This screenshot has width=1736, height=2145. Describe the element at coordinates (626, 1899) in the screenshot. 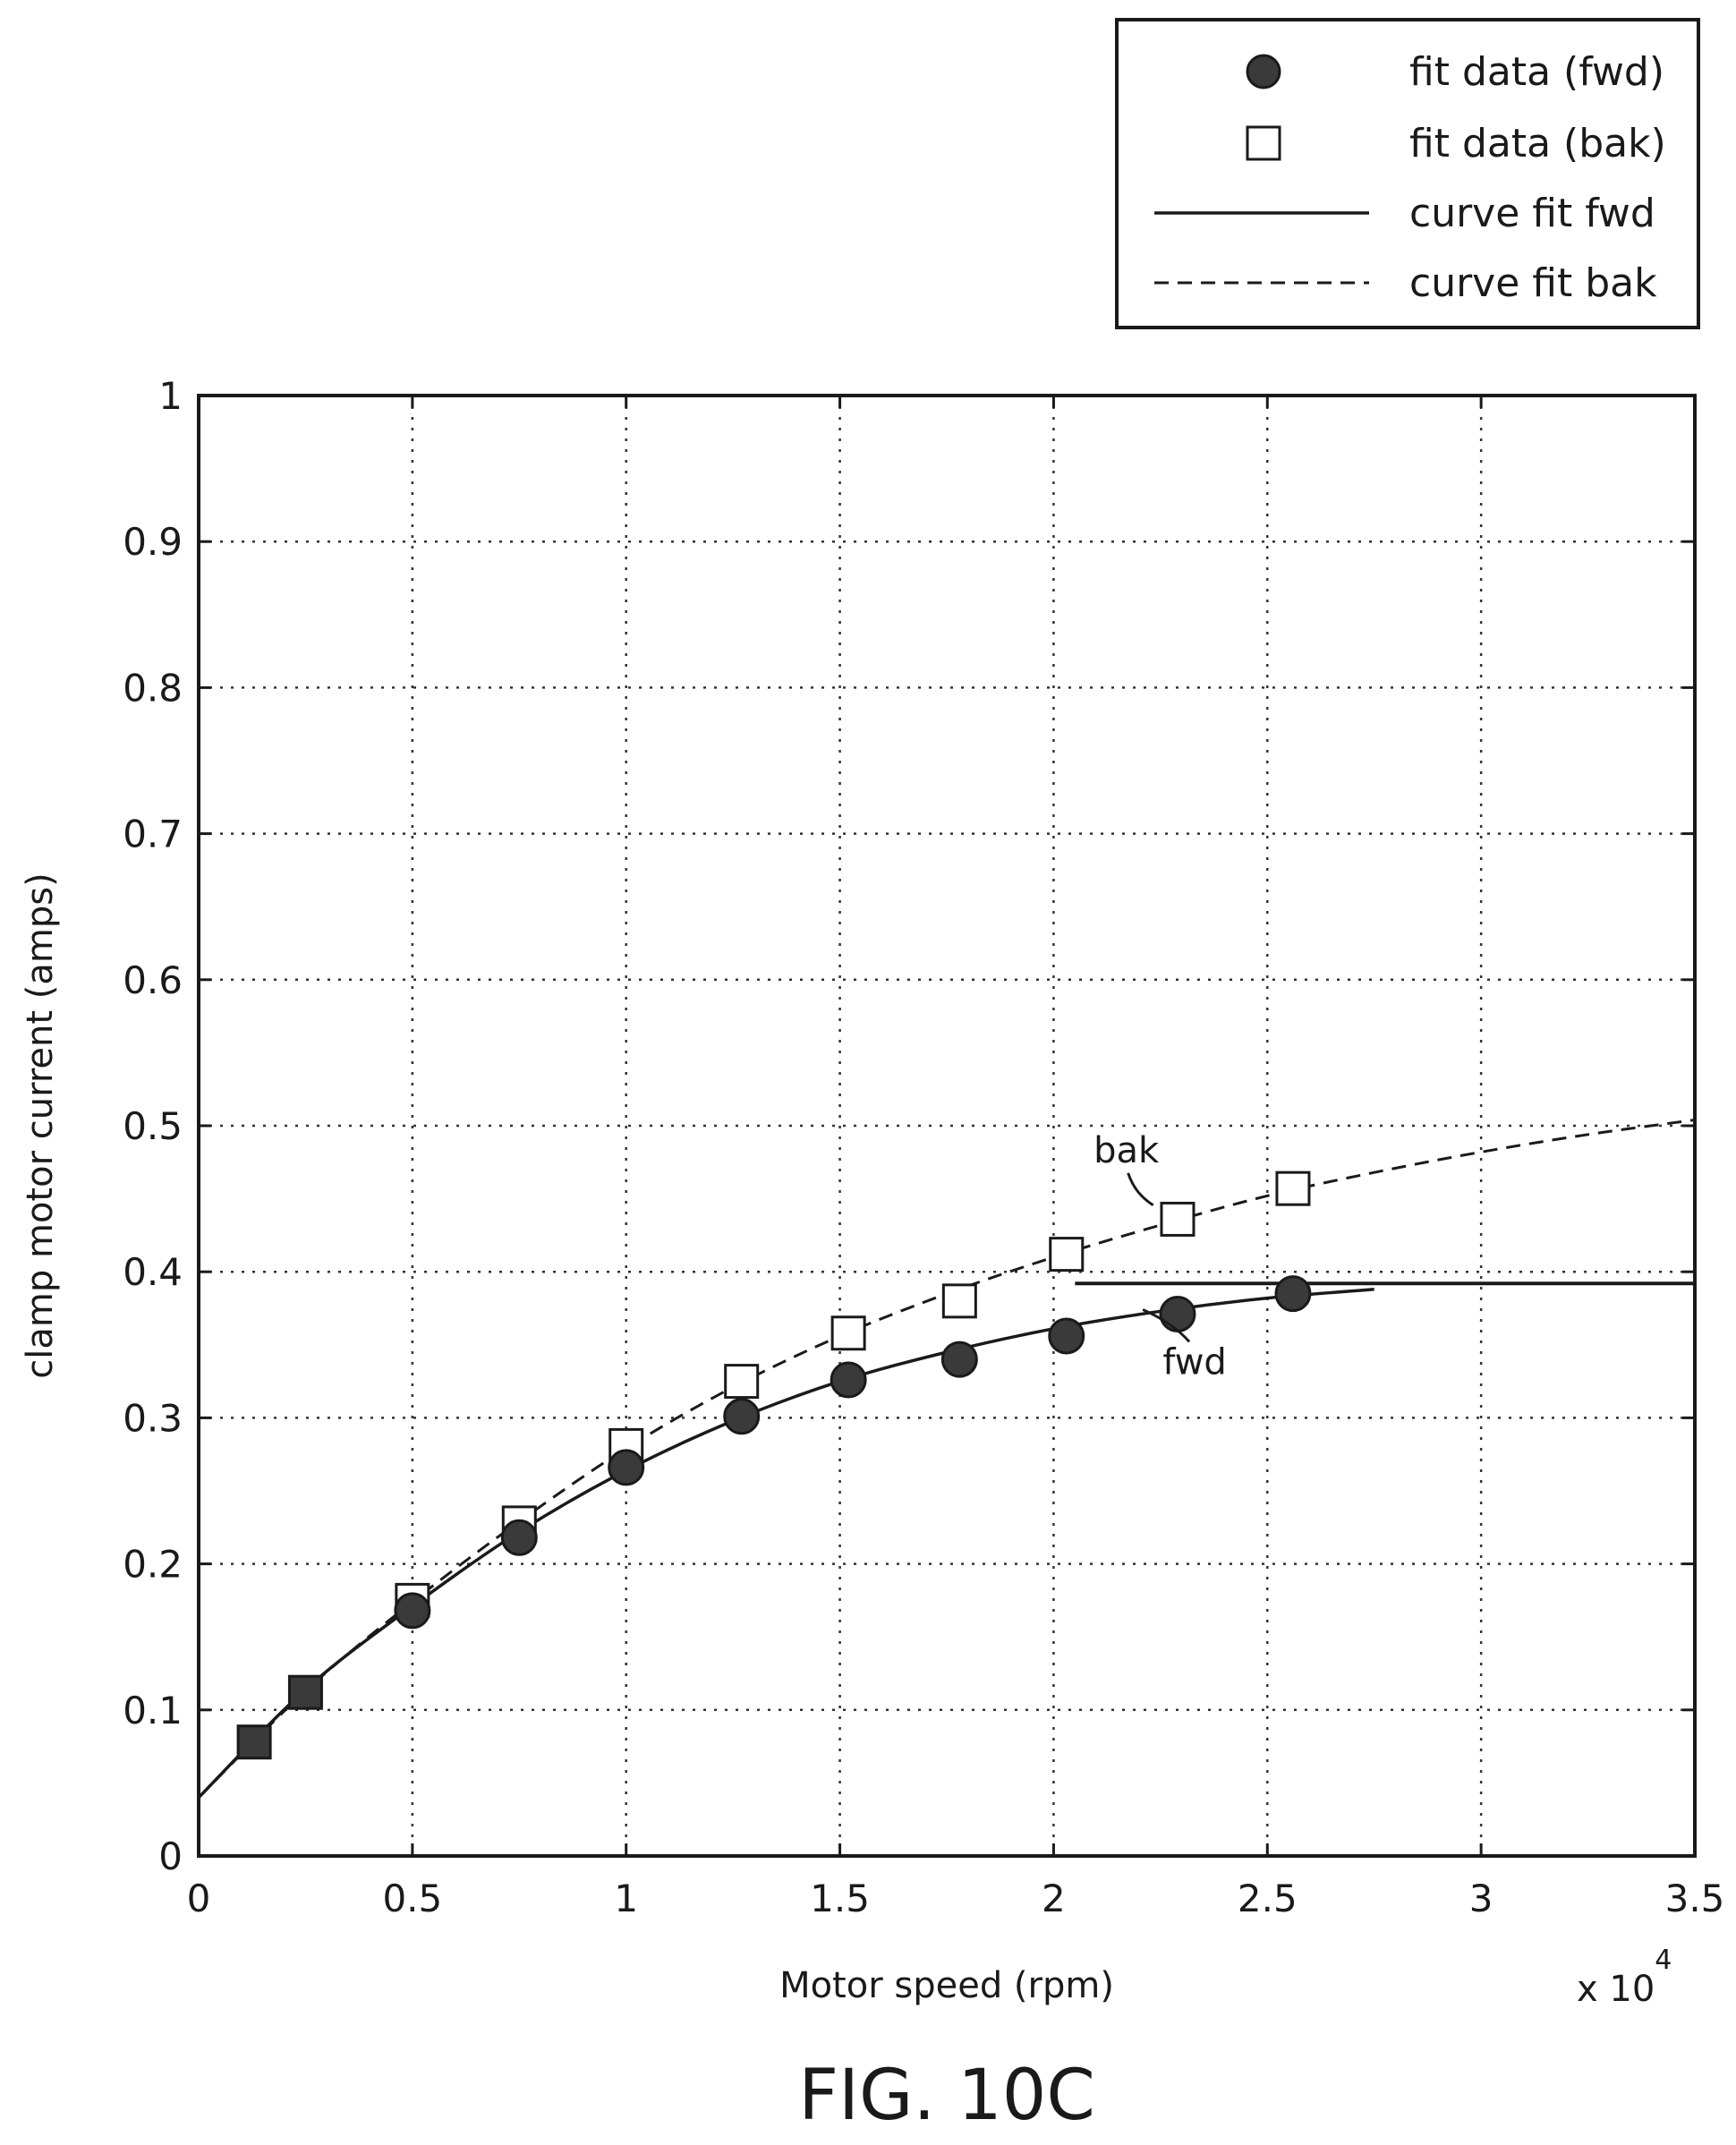

I see `x-tick-label: 1` at that location.